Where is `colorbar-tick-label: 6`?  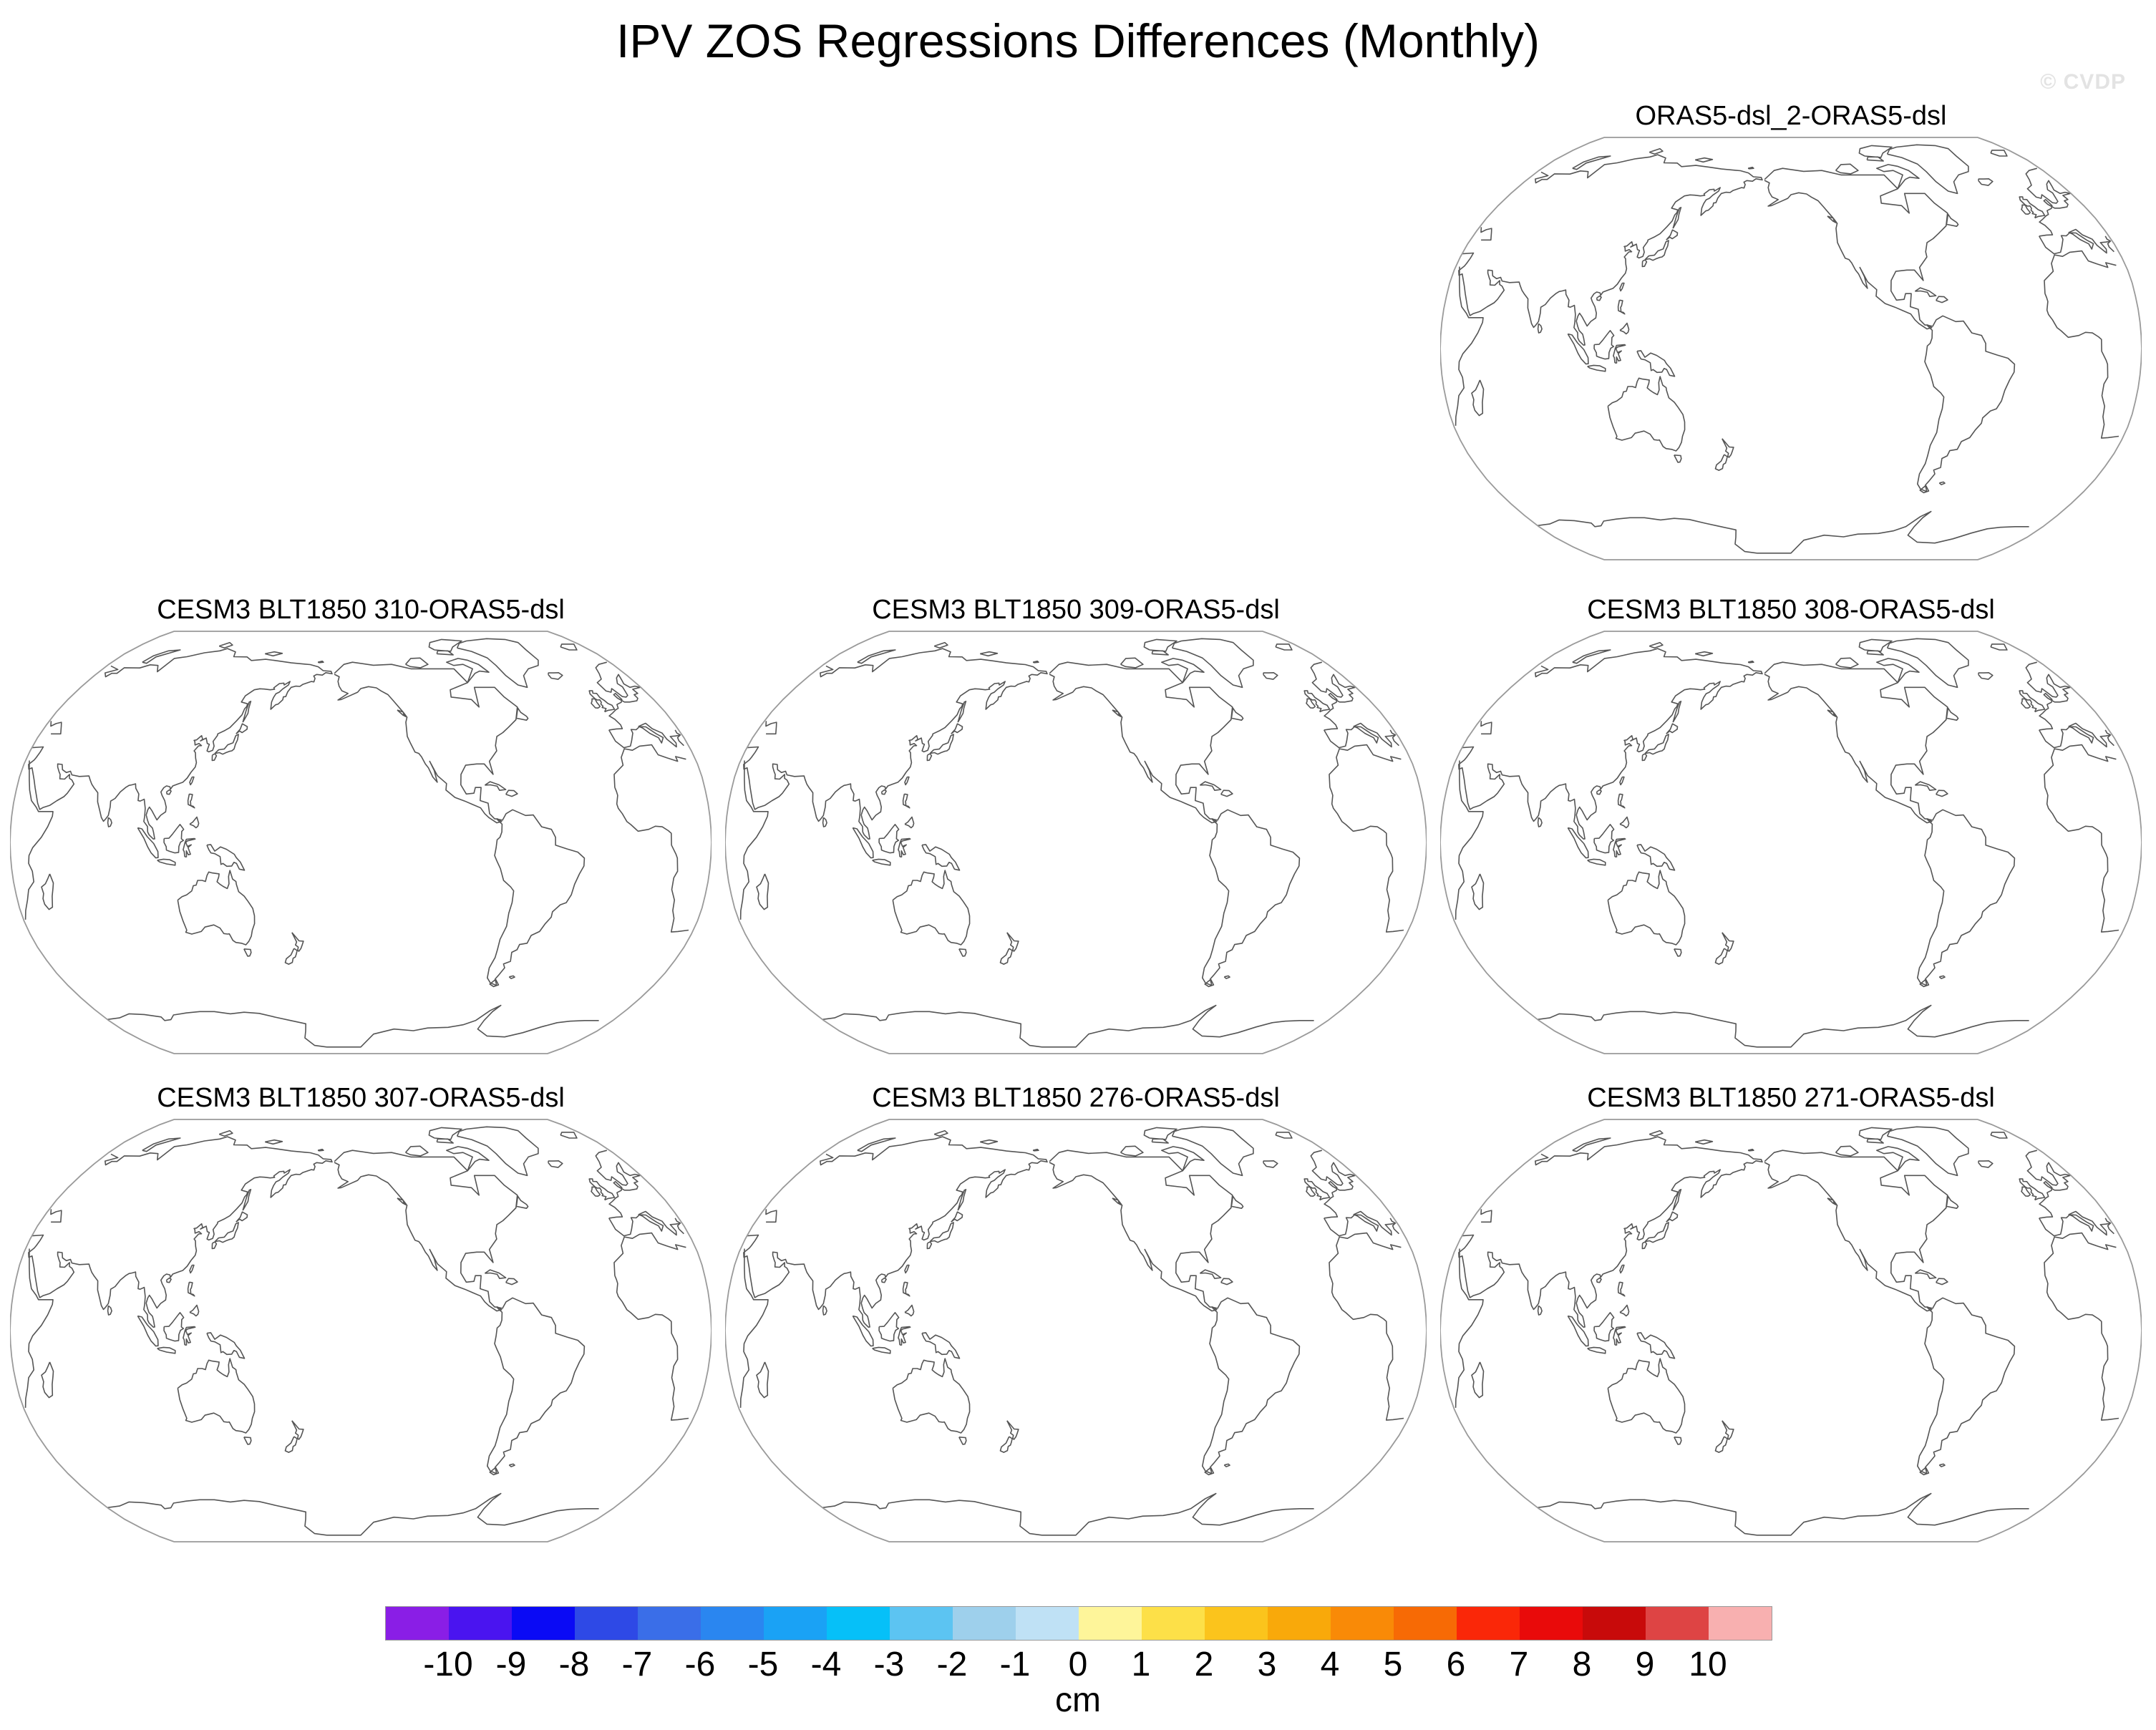 colorbar-tick-label: 6 is located at coordinates (1456, 1664).